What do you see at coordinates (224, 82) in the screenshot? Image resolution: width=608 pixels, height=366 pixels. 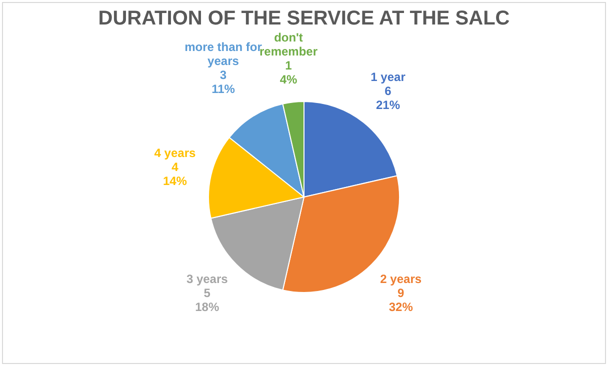 I see `data-label: 3 11%` at bounding box center [224, 82].